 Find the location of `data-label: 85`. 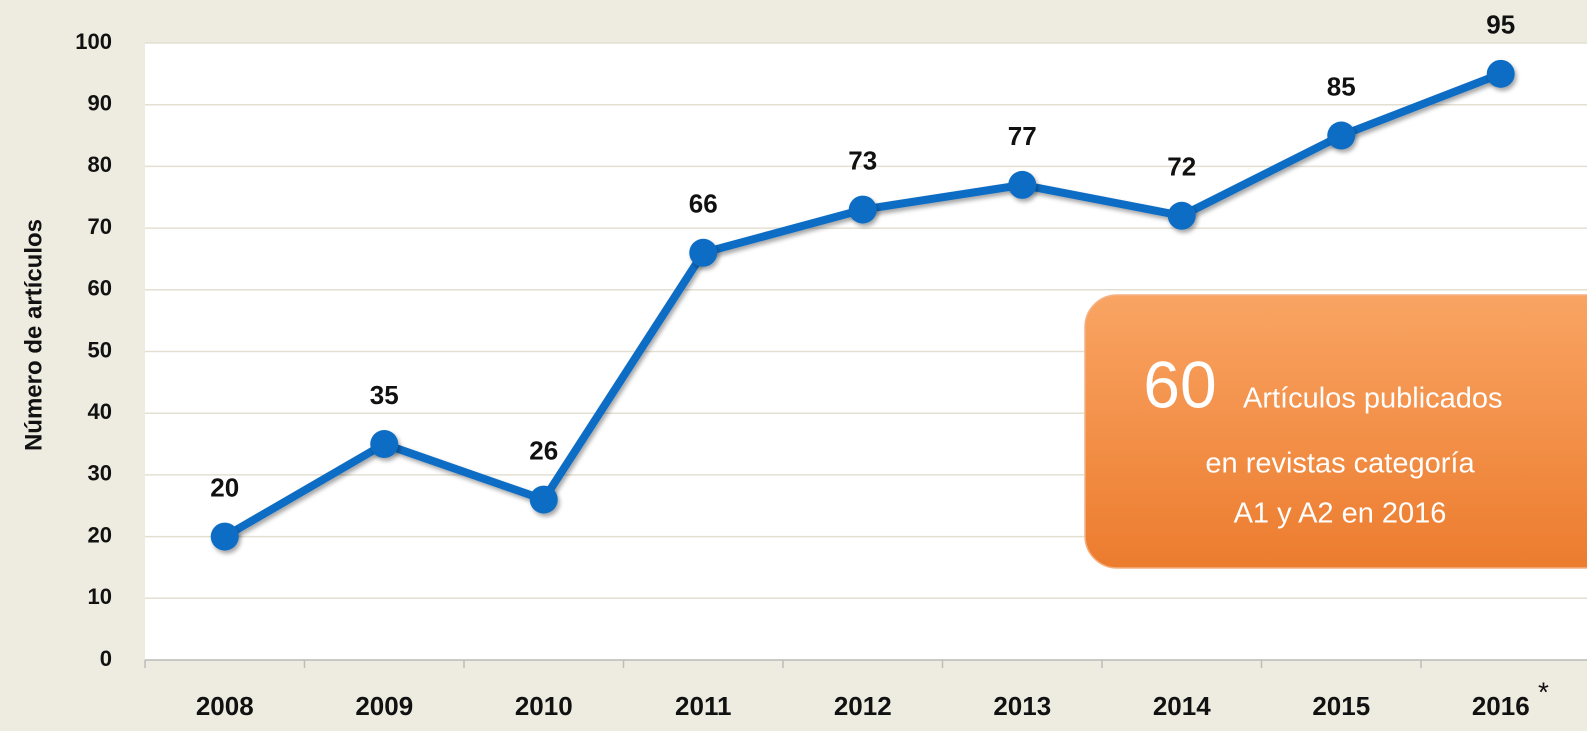

data-label: 85 is located at coordinates (1341, 86).